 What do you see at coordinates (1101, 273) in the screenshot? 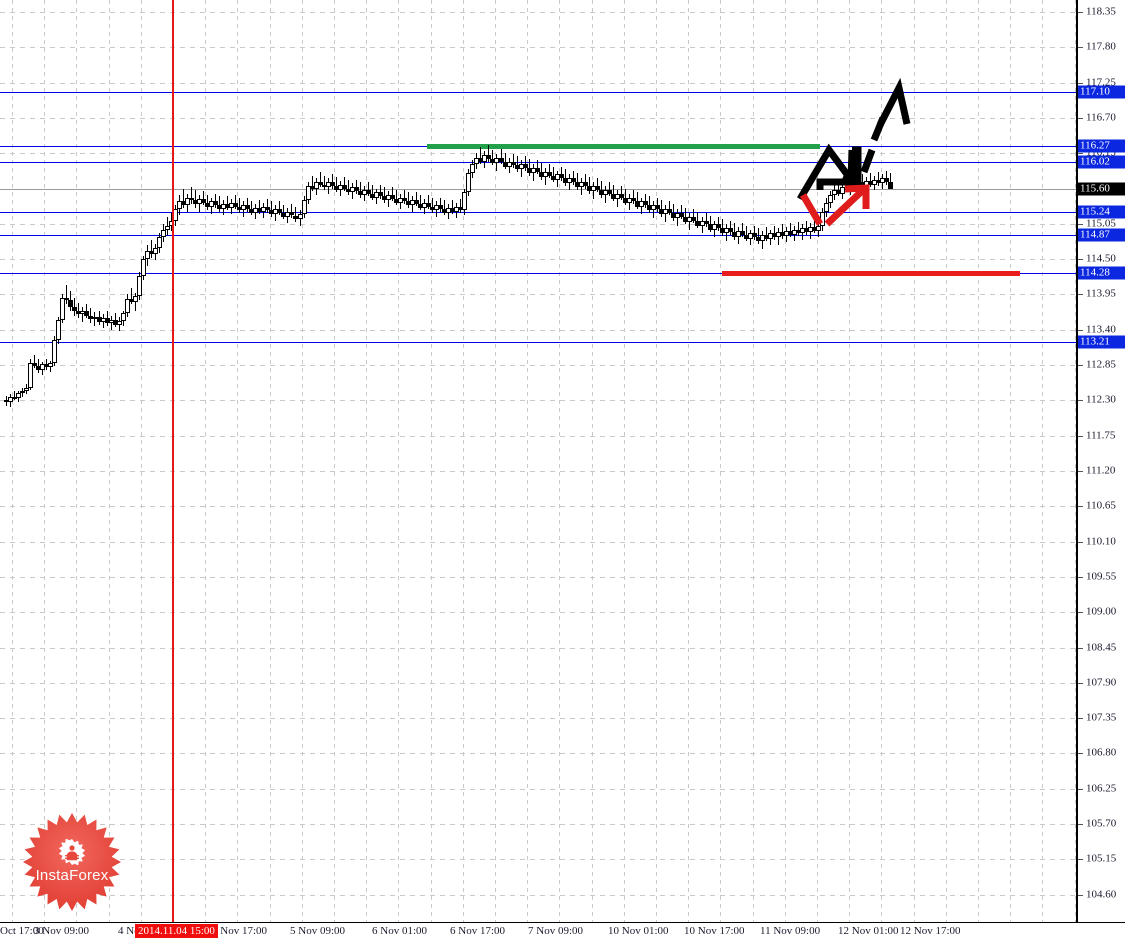
I see `price-label-chip-114.28: 114.28` at bounding box center [1101, 273].